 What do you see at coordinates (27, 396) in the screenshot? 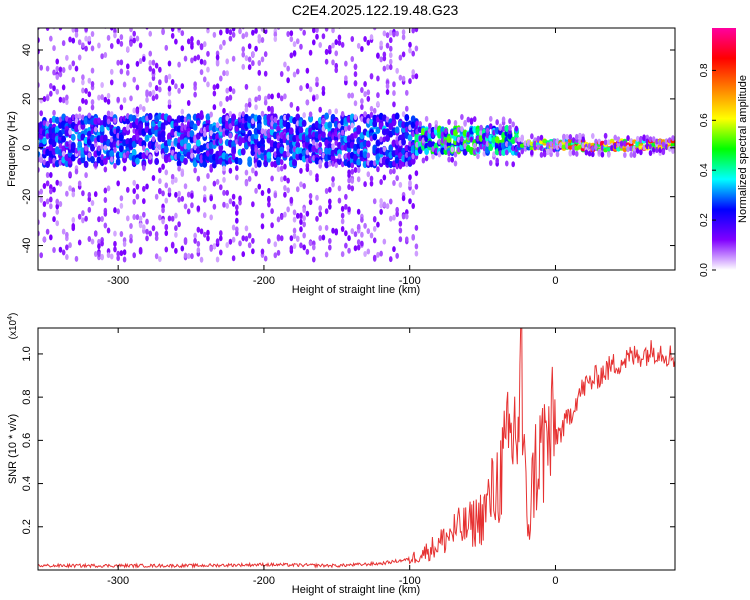
I see `snr-ytick-label: 0.8` at bounding box center [27, 396].